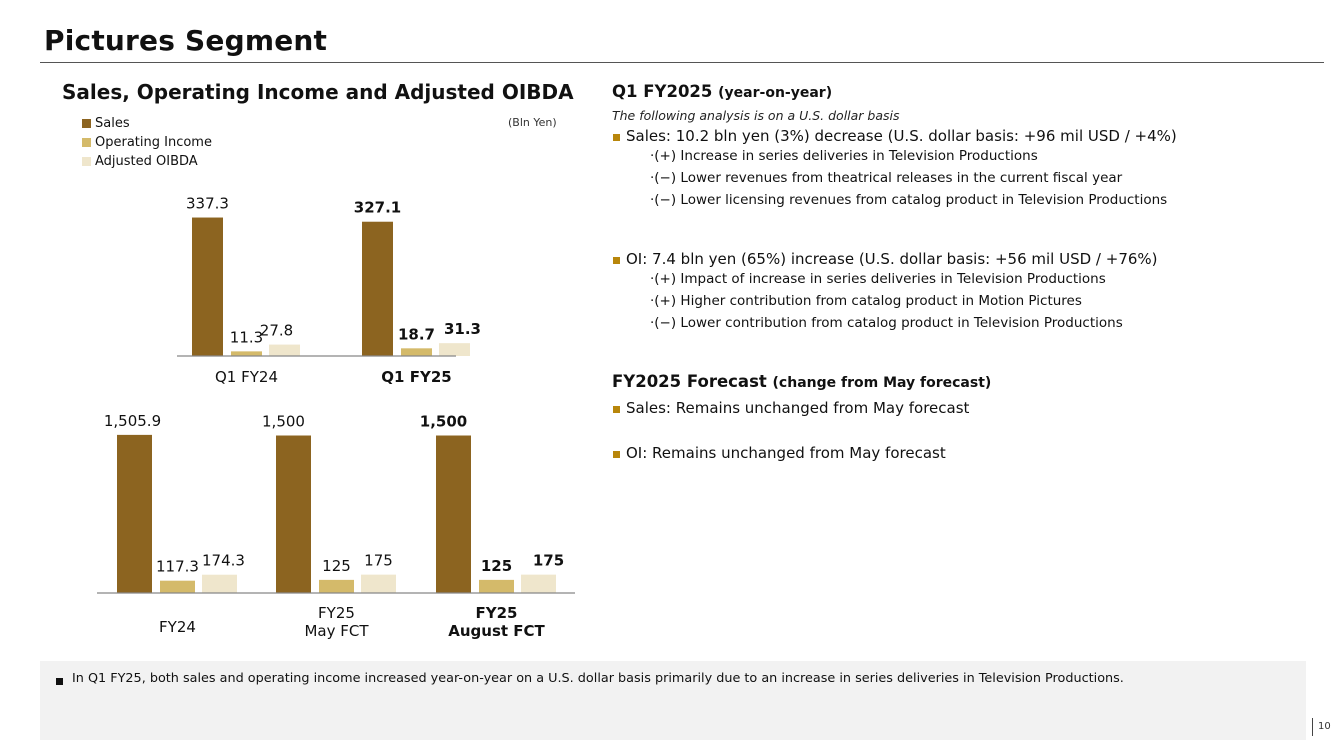 This screenshot has height=749, width=1334. I want to click on x-tick-label: August FCT, so click(496, 631).